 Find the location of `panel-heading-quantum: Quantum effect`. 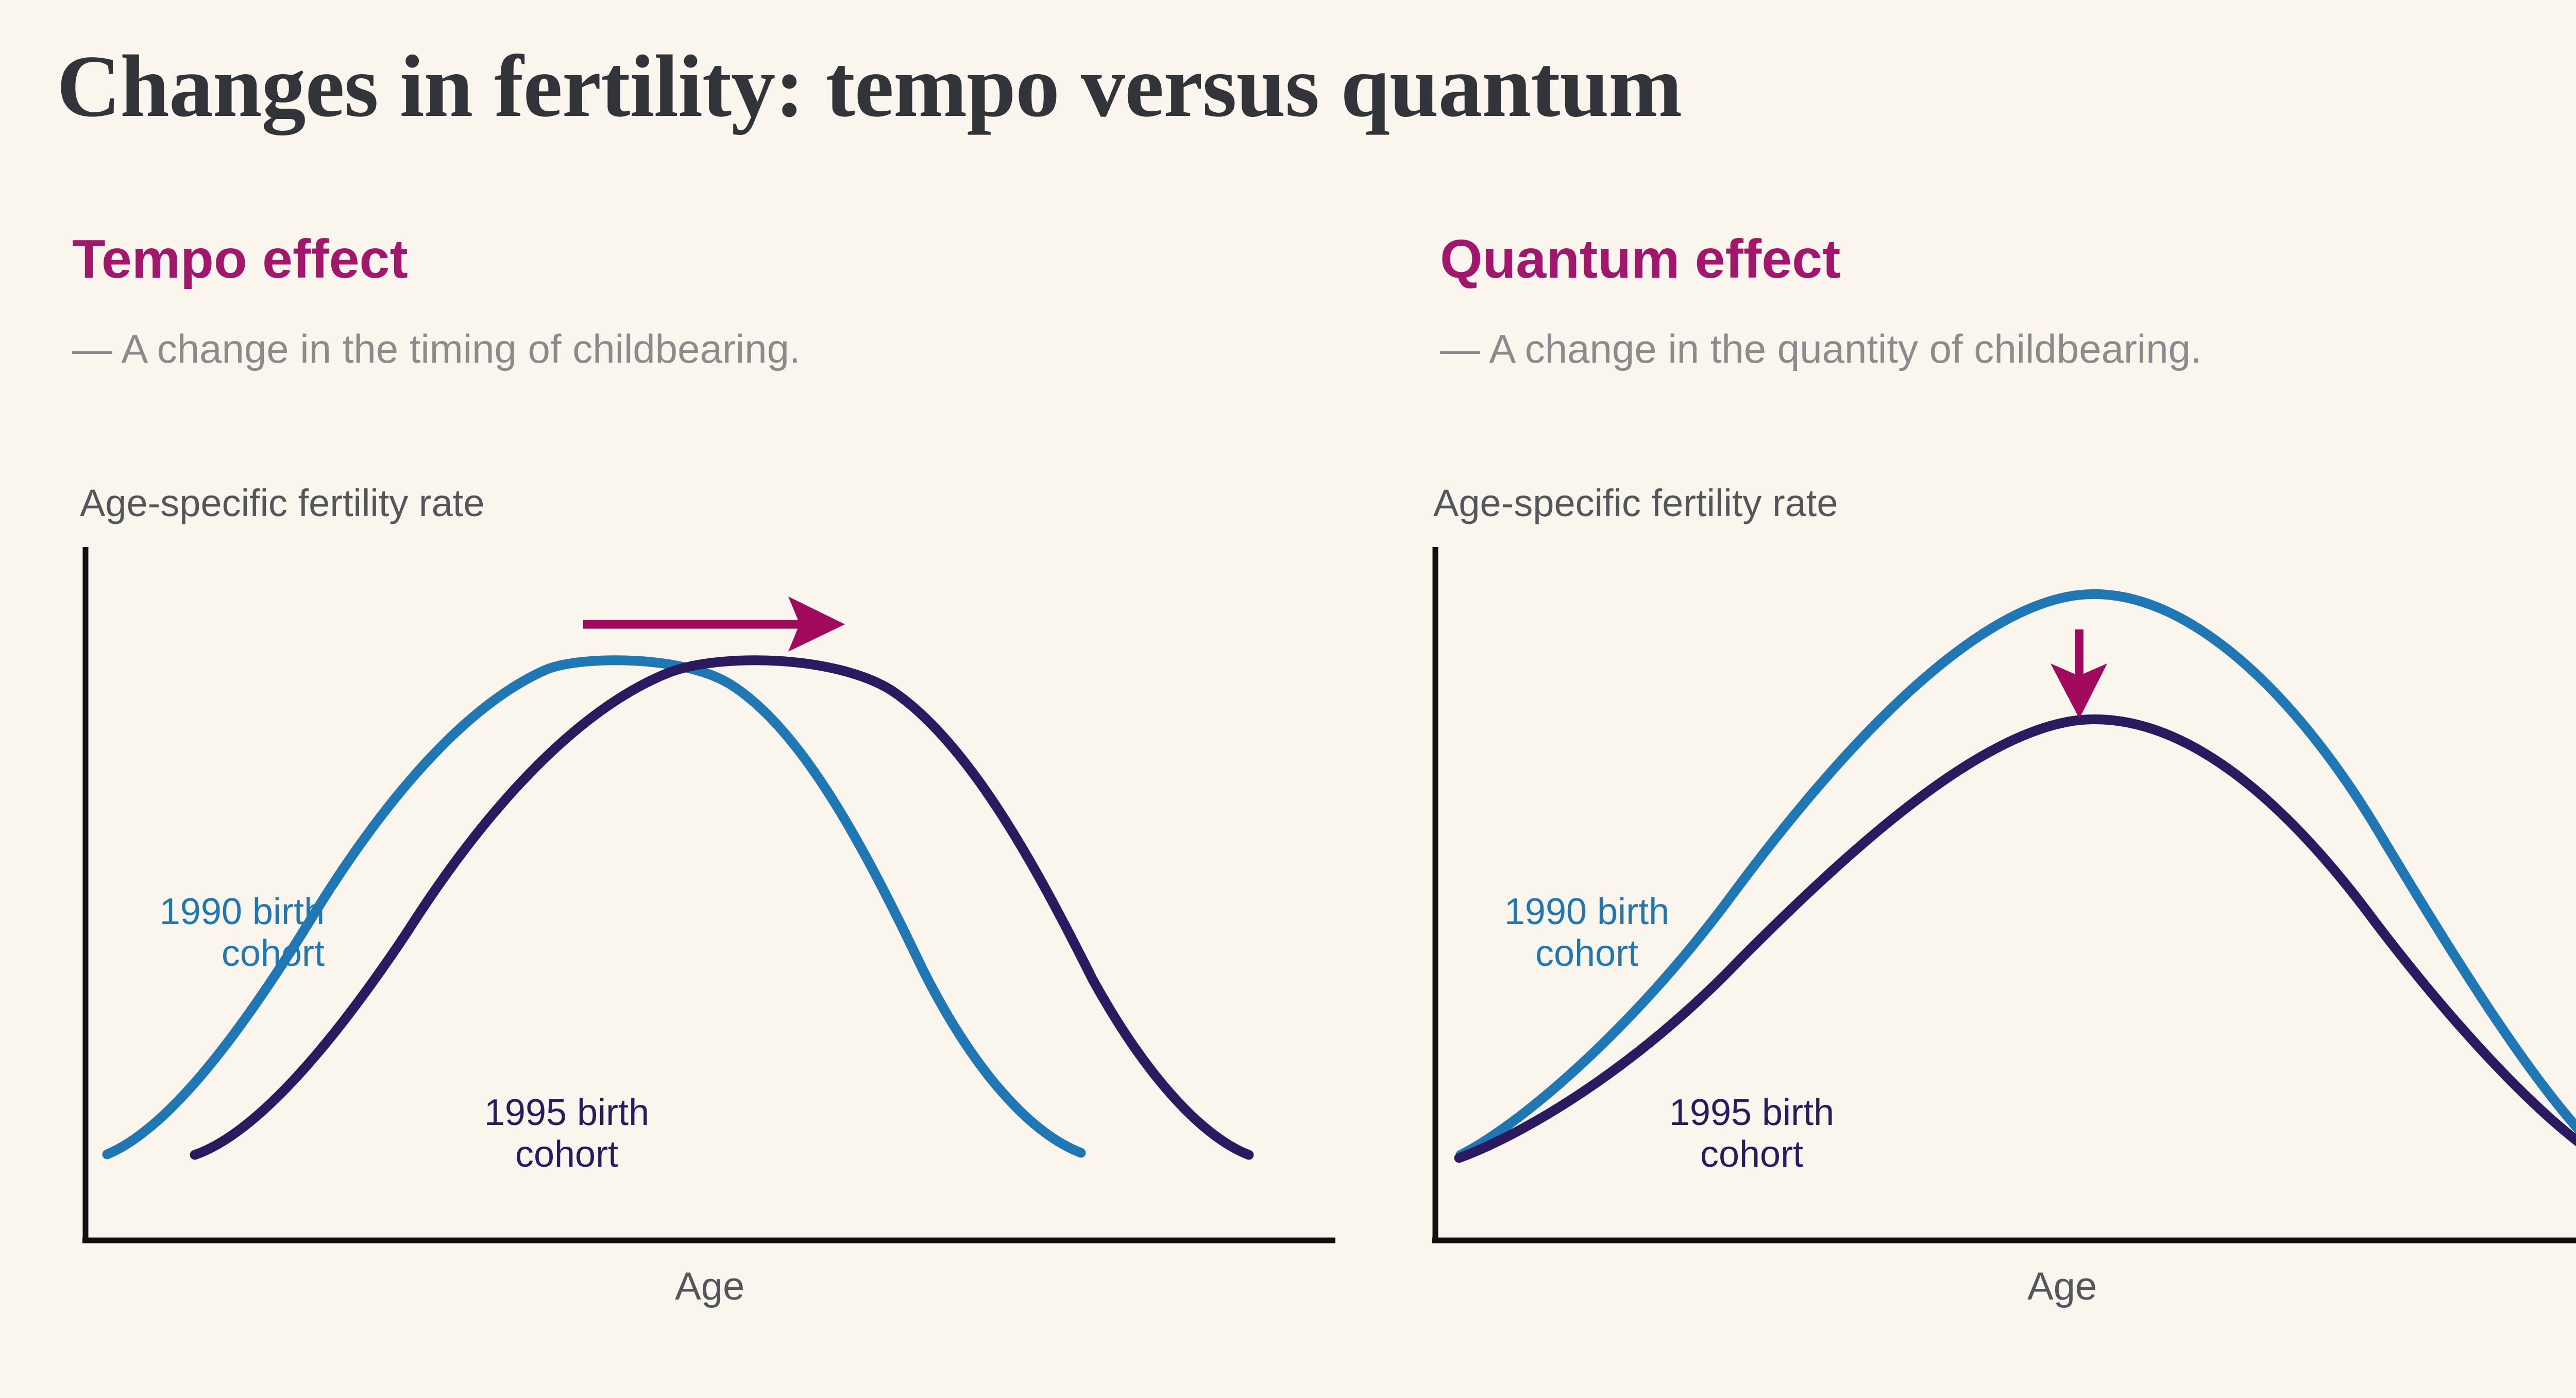

panel-heading-quantum: Quantum effect is located at coordinates (1640, 259).